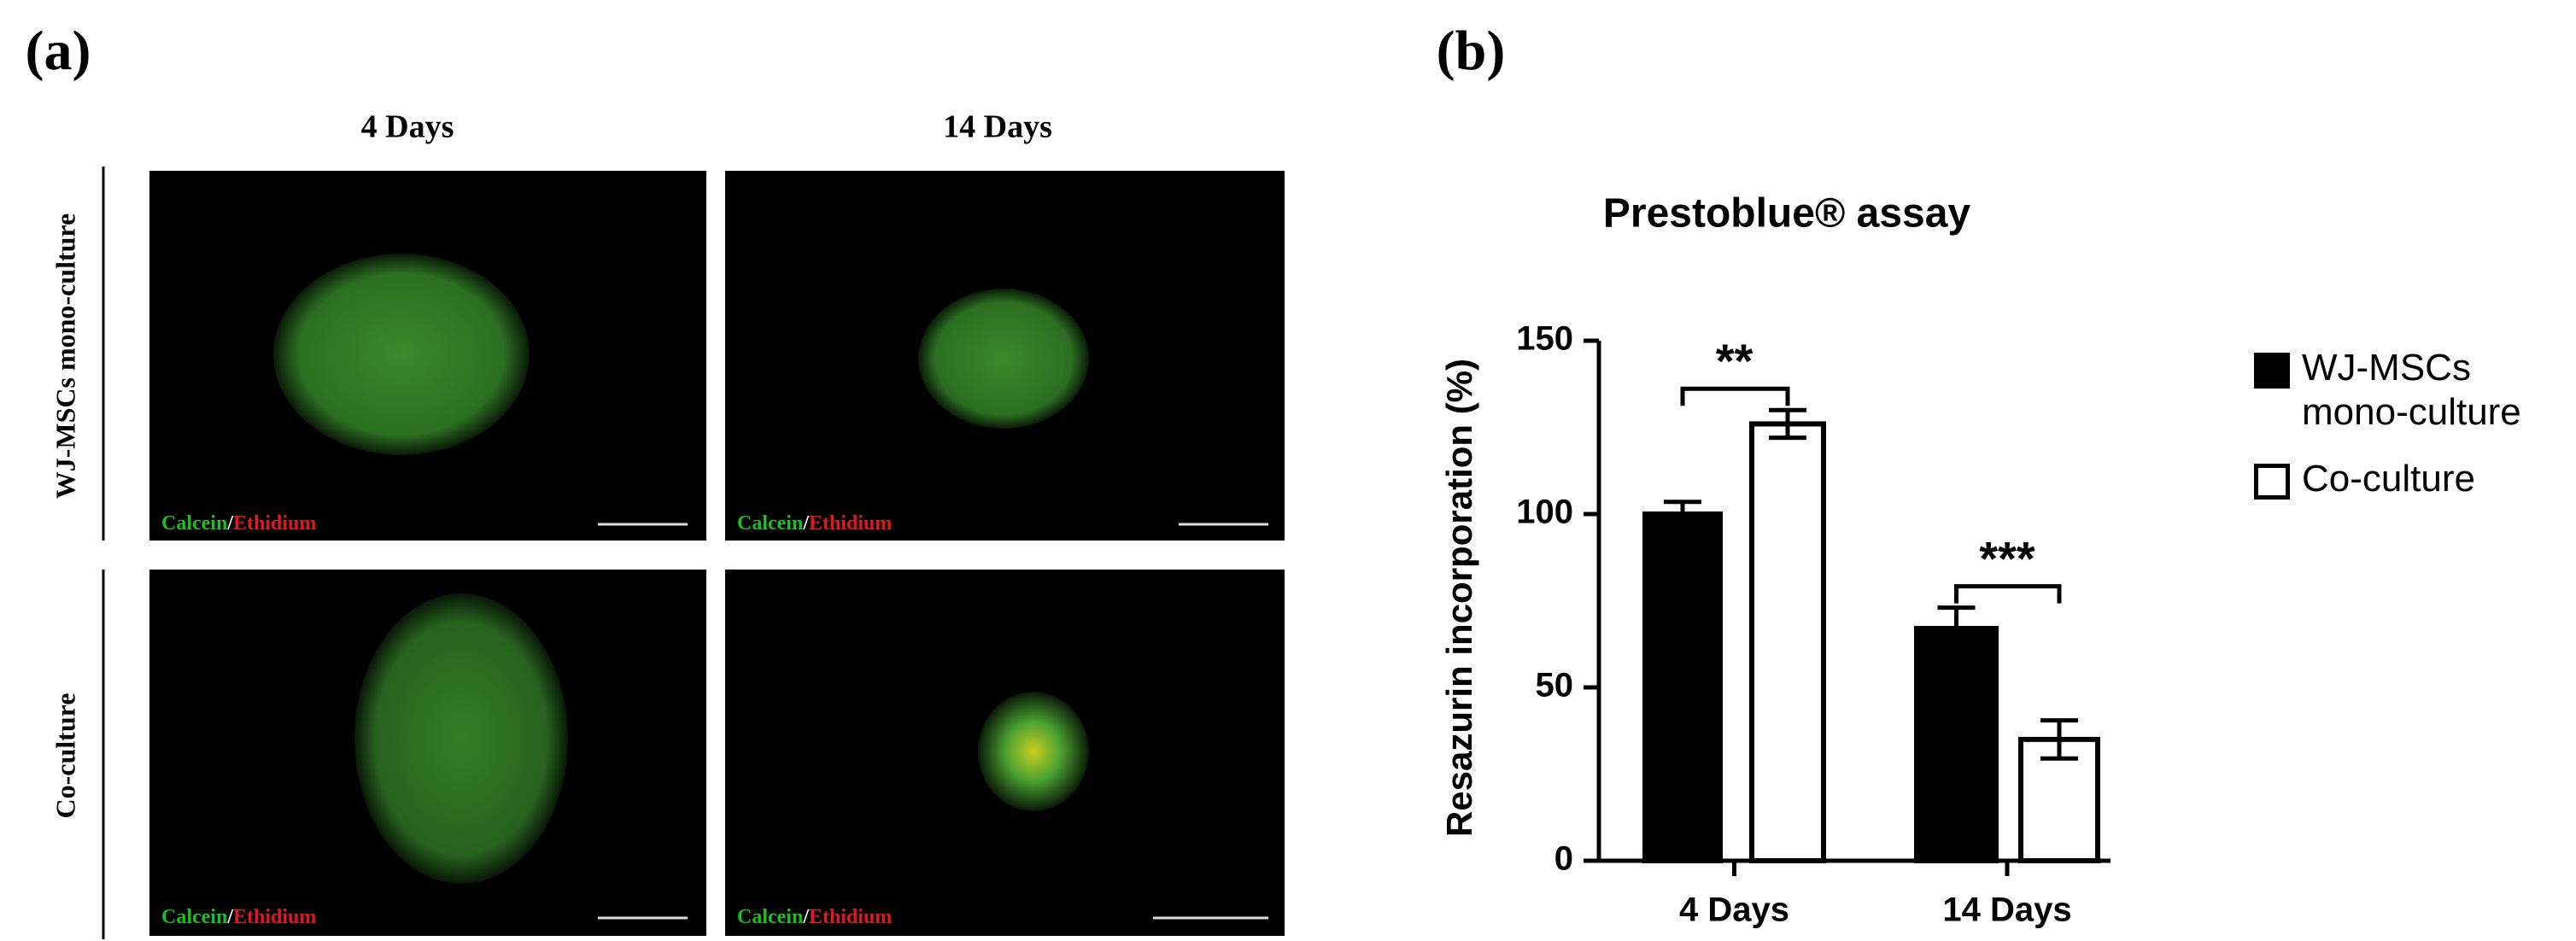  What do you see at coordinates (1544, 339) in the screenshot?
I see `y-tick-label: 150` at bounding box center [1544, 339].